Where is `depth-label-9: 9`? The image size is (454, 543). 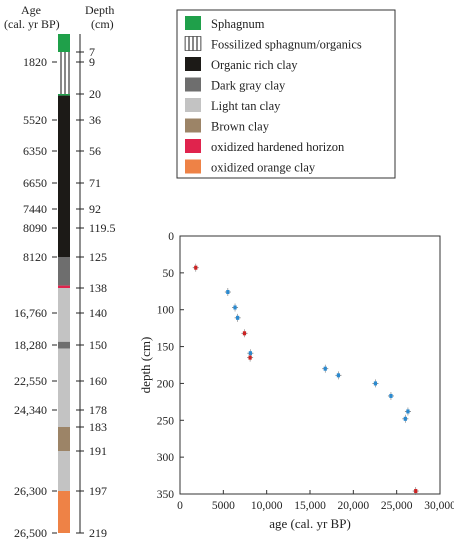 depth-label-9: 9 is located at coordinates (92, 62).